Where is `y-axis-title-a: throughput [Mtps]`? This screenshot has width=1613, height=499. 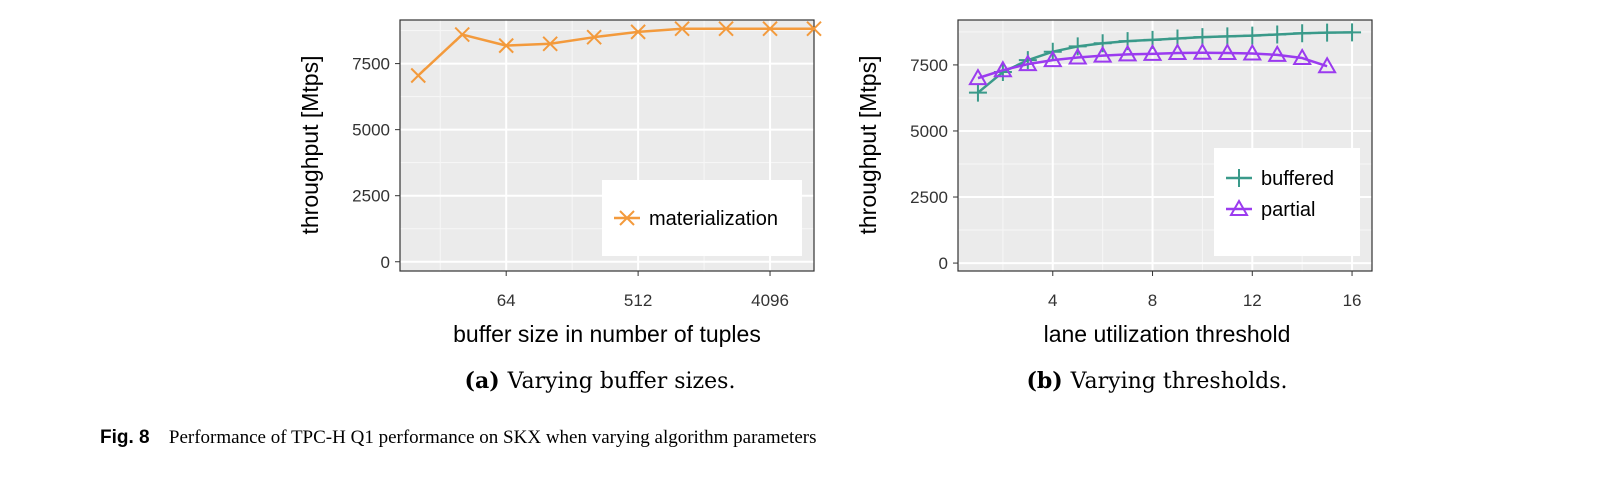 y-axis-title-a: throughput [Mtps] is located at coordinates (310, 145).